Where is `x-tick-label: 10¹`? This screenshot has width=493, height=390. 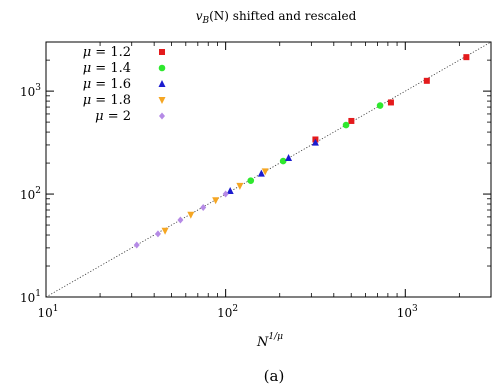
x-tick-label: 10¹ is located at coordinates (47, 312).